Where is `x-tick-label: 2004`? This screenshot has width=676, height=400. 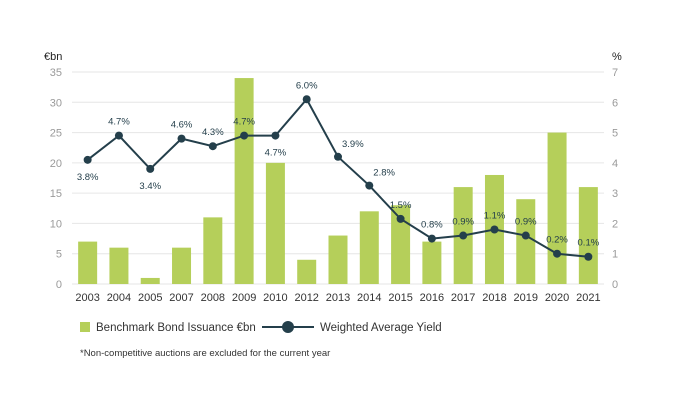
x-tick-label: 2004 is located at coordinates (119, 298).